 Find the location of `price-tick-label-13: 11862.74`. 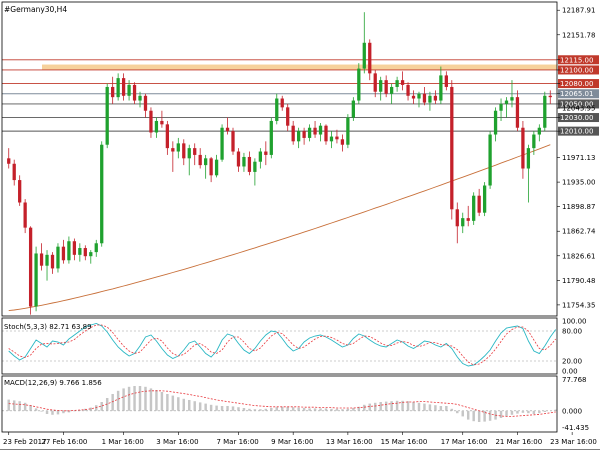

price-tick-label-13: 11862.74 is located at coordinates (579, 232).